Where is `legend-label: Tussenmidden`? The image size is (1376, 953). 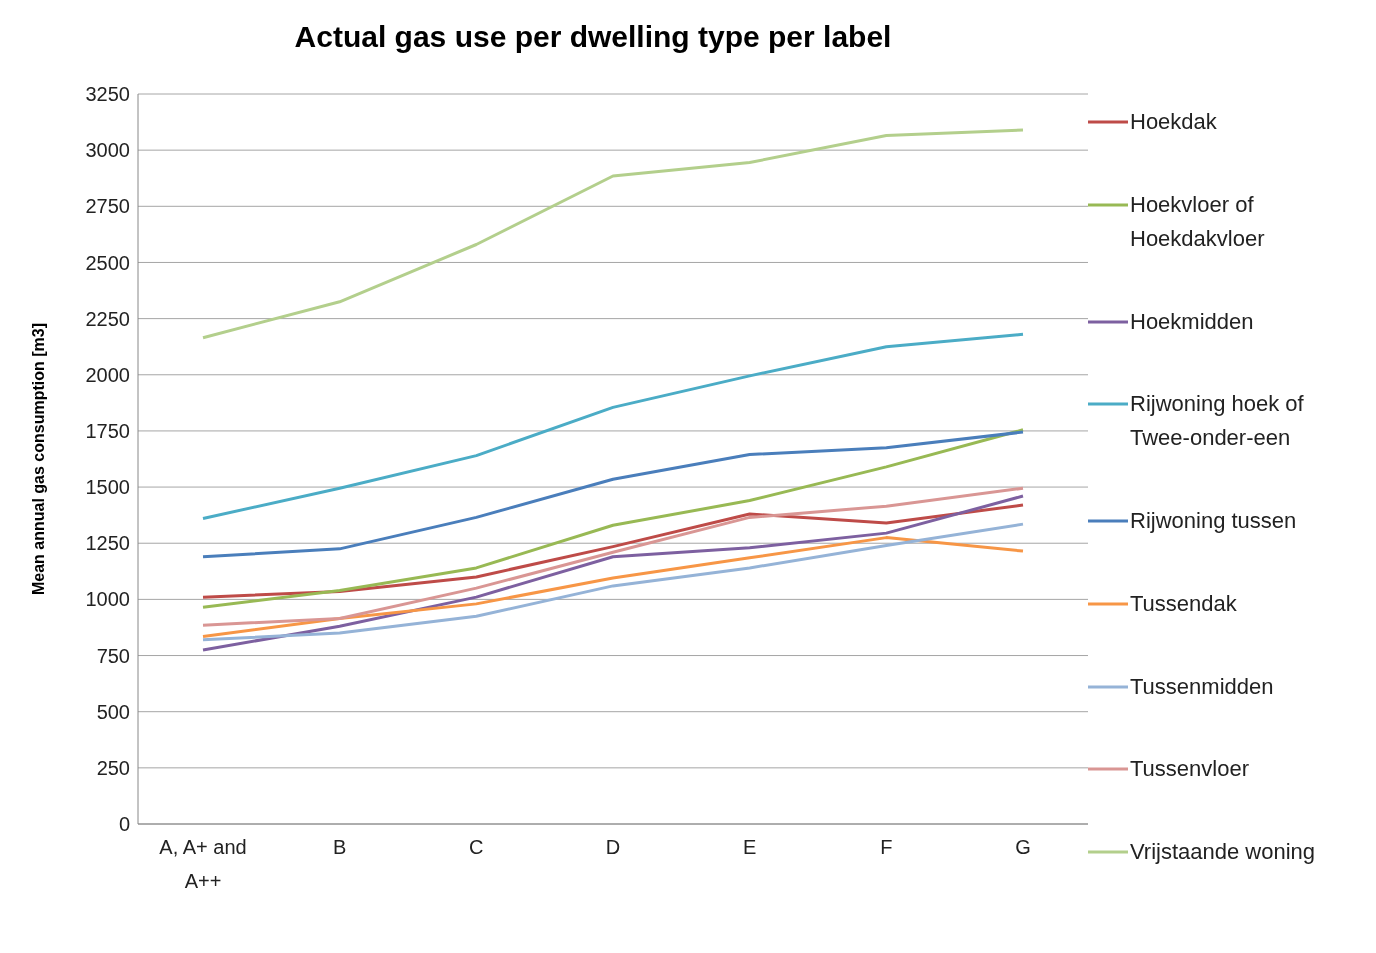 legend-label: Tussenmidden is located at coordinates (1202, 686).